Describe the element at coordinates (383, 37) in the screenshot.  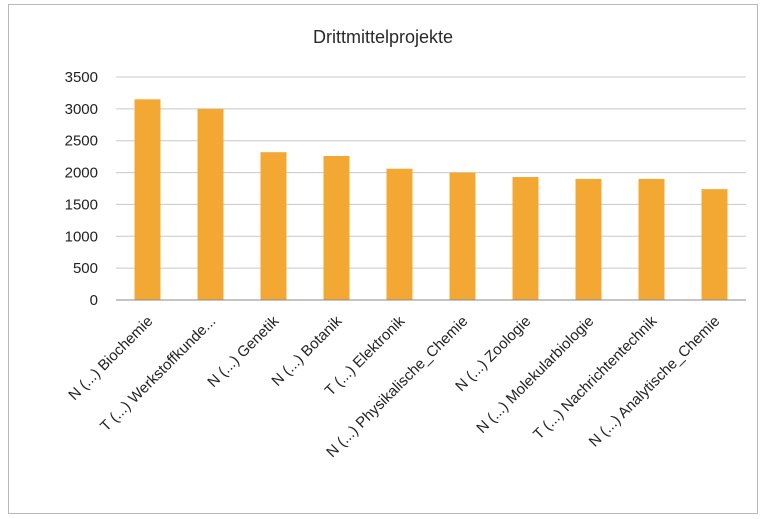
I see `chart-title: Drittmittelprojekte` at that location.